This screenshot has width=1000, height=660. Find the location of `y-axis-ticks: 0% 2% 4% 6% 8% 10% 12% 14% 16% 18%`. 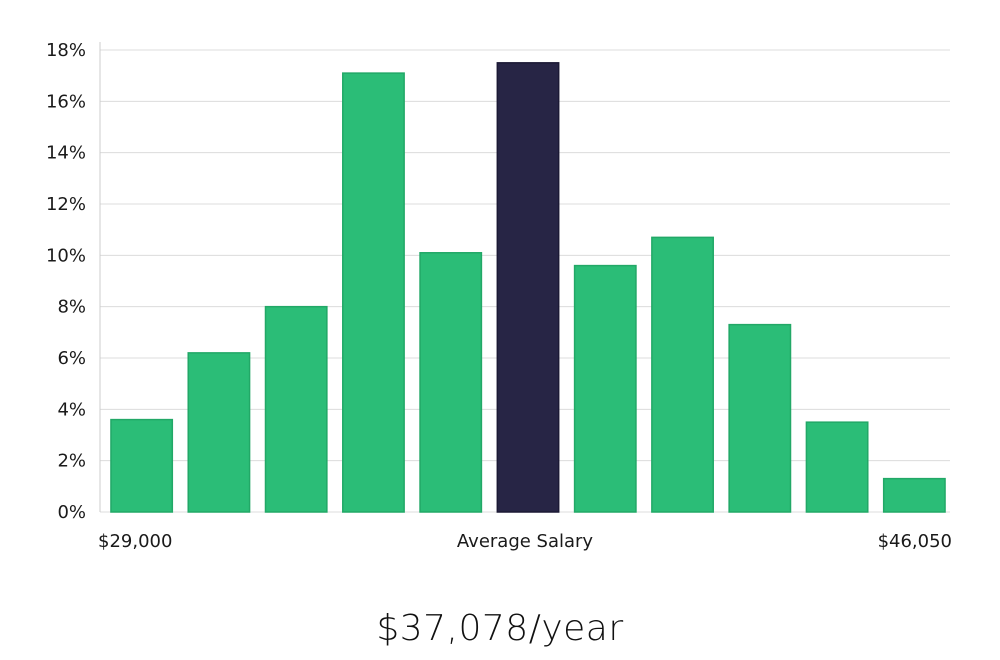

y-axis-ticks: 0% 2% 4% 6% 8% 10% 12% 14% 16% 18% is located at coordinates (66, 281).